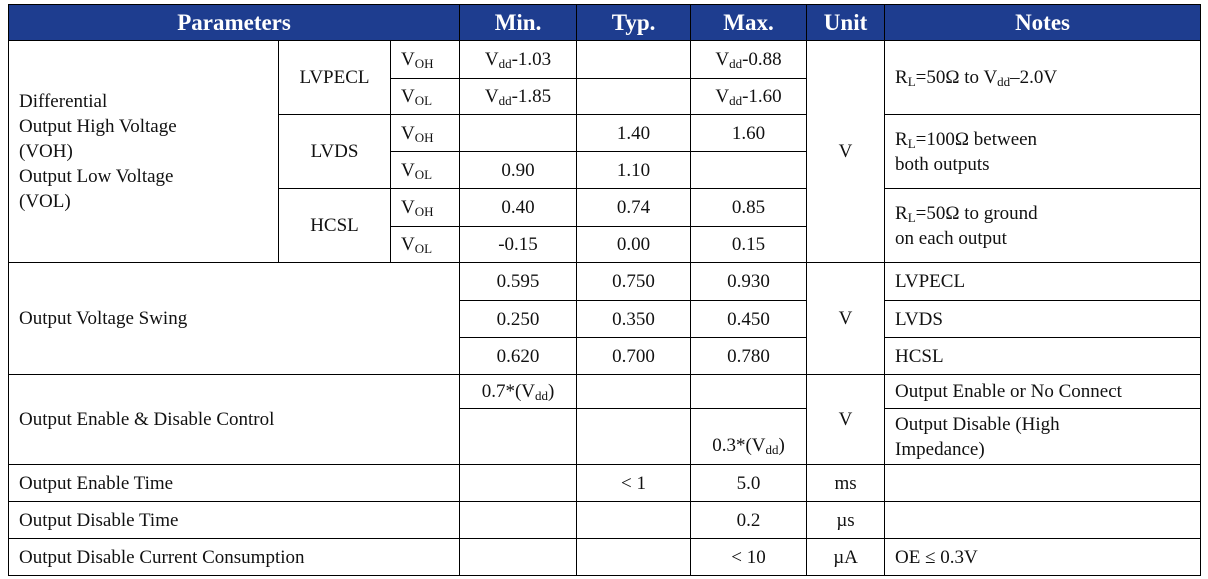 The image size is (1208, 579). I want to click on text: -0.15, so click(518, 244).